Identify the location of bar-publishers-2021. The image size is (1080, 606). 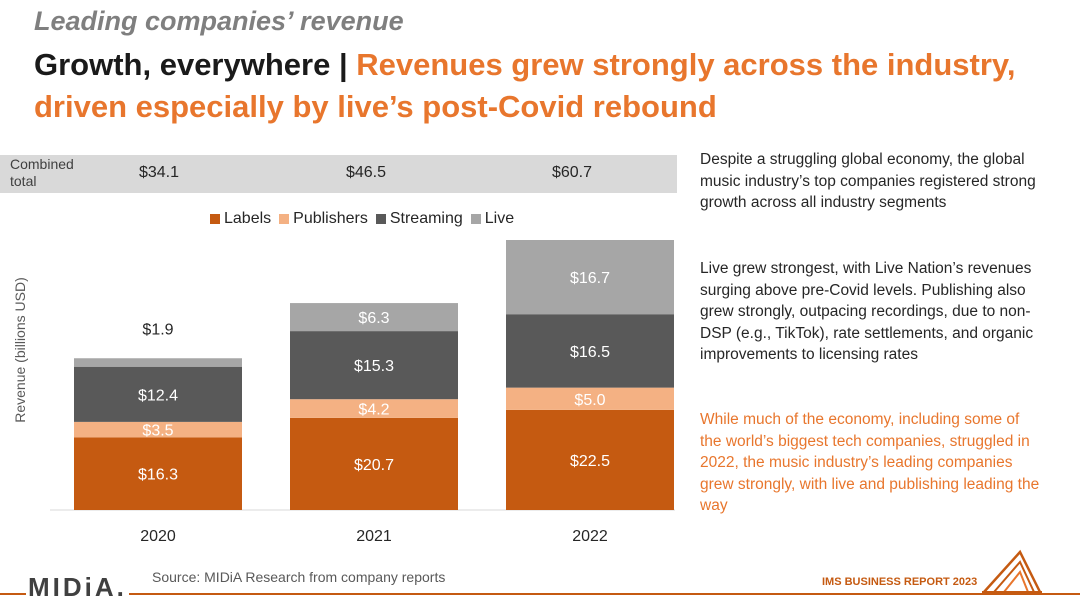
(374, 408).